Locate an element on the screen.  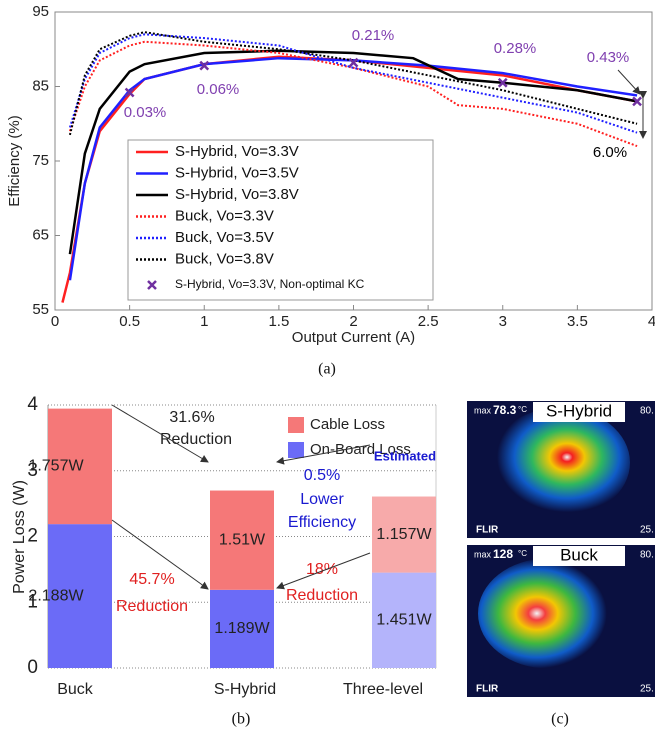
legend-label: Buck, Vo=3.3V is located at coordinates (224, 215).